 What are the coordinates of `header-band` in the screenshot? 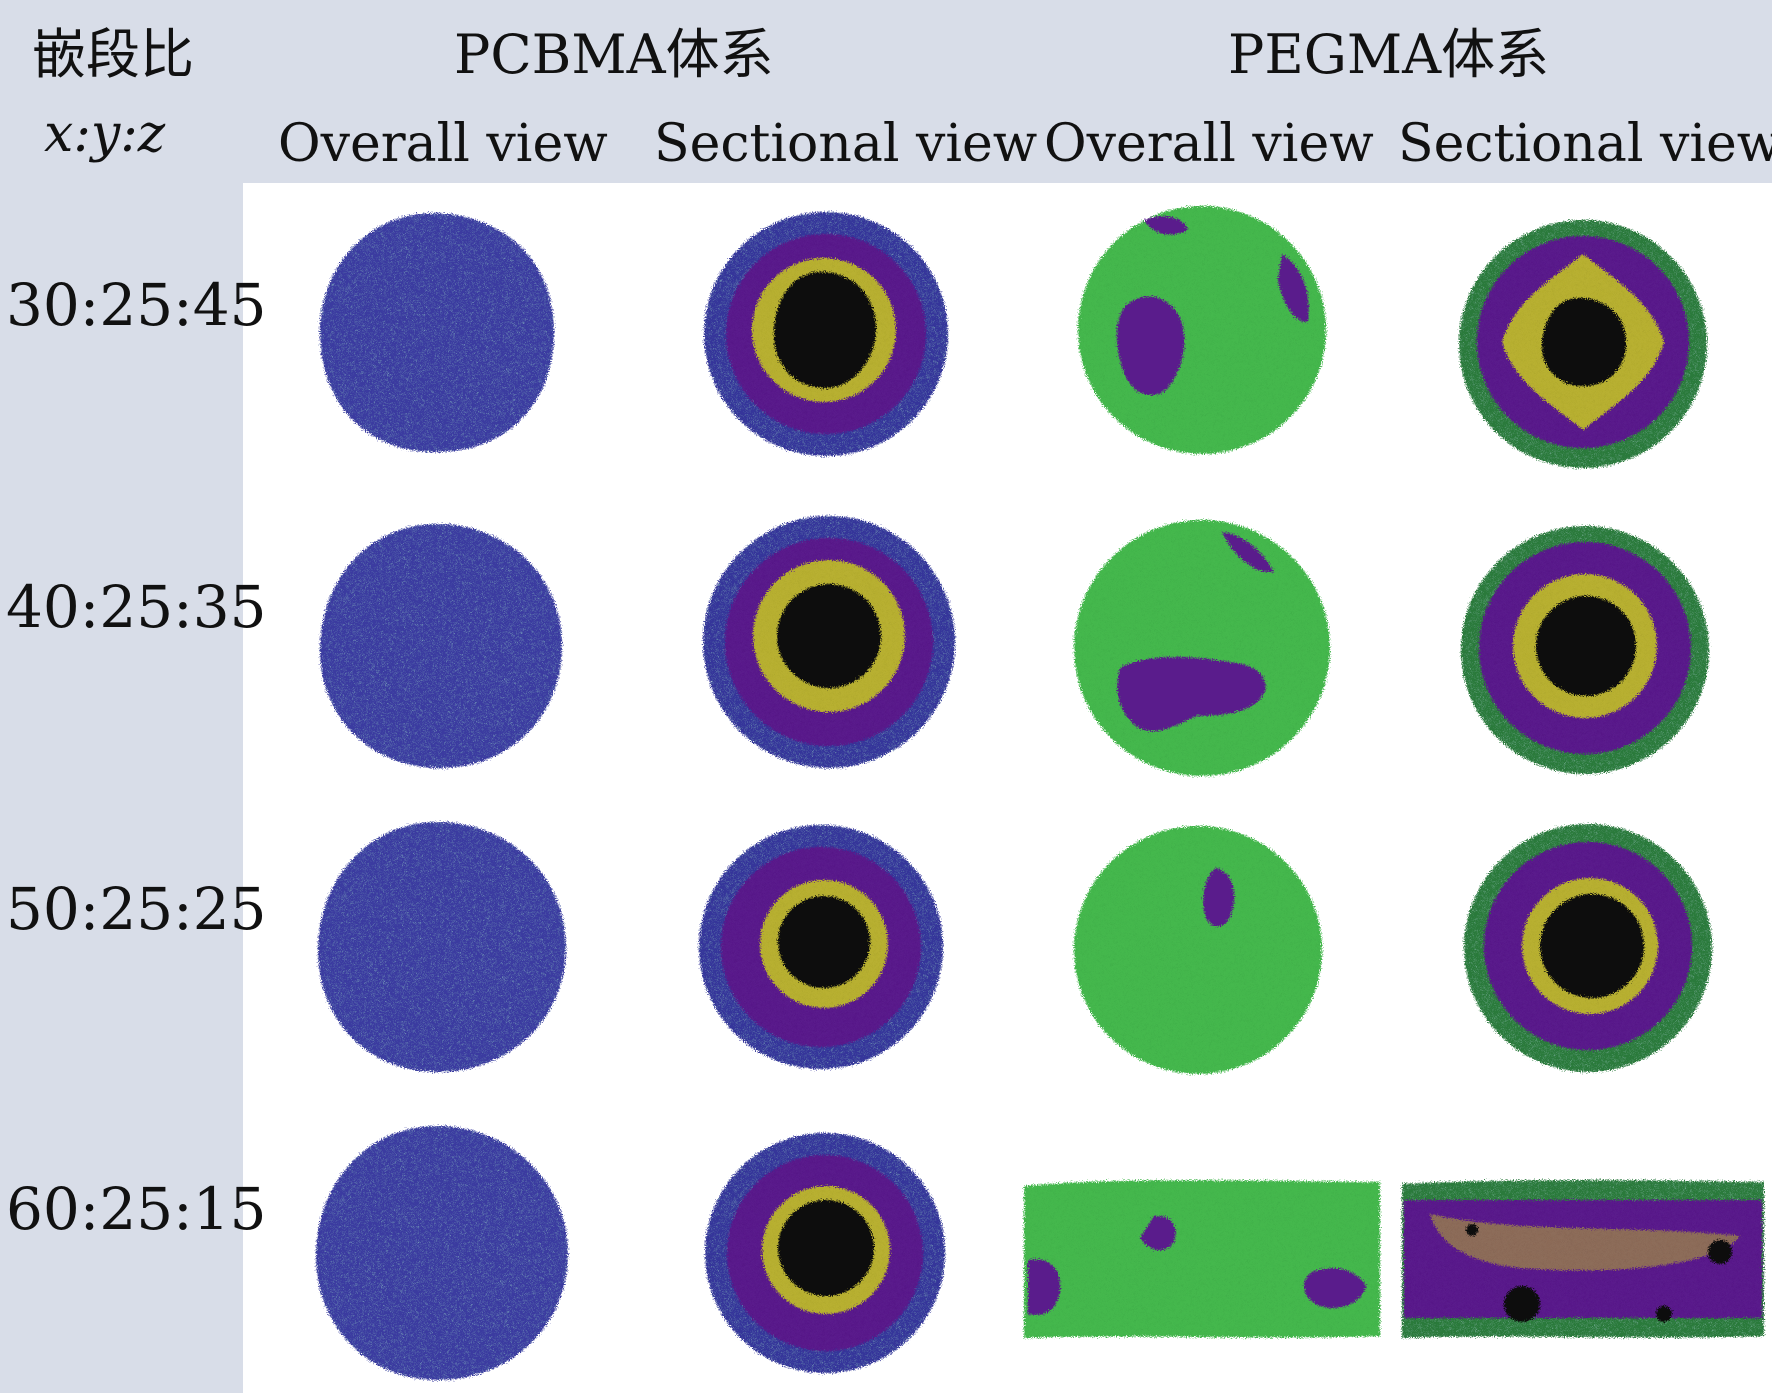 It's located at (886, 91).